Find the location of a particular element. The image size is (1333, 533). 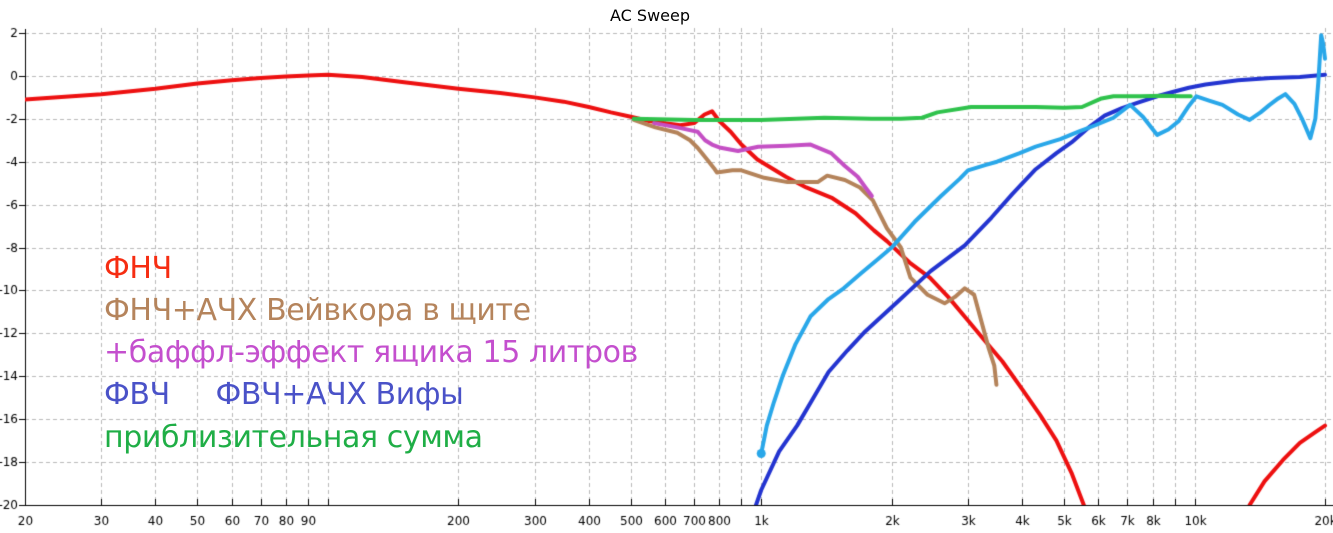

legend-item-4: приблизительная сумма is located at coordinates (293, 437).